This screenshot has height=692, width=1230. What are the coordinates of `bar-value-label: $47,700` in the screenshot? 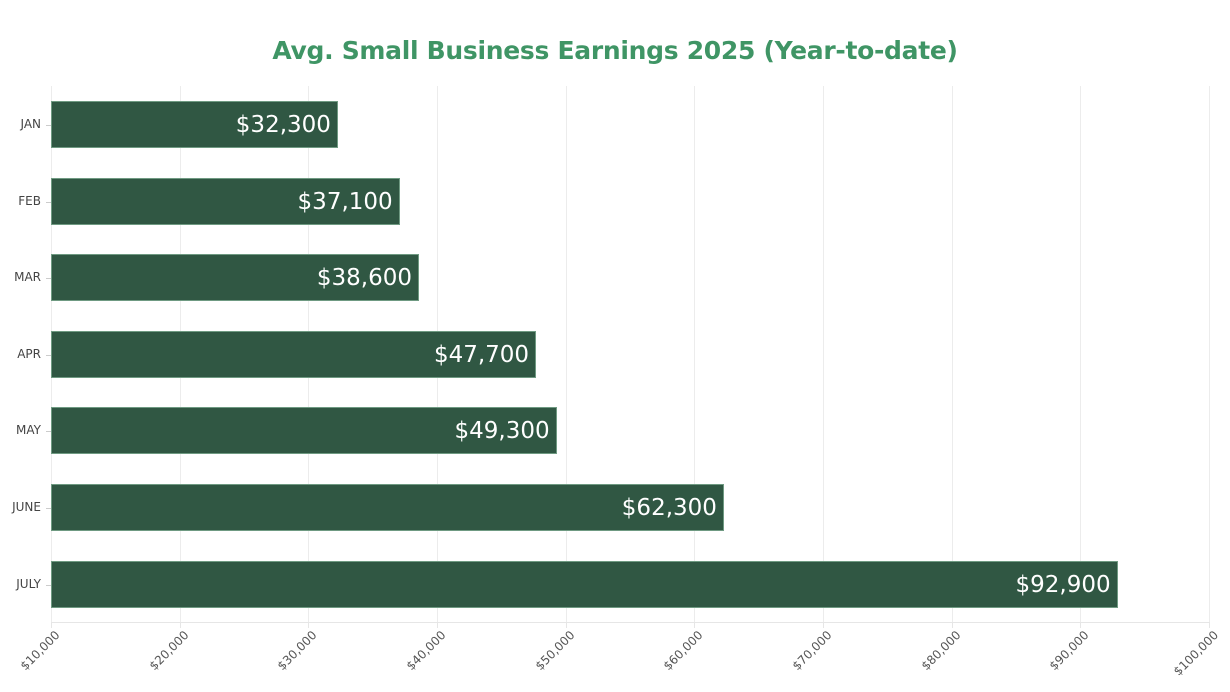 It's located at (481, 354).